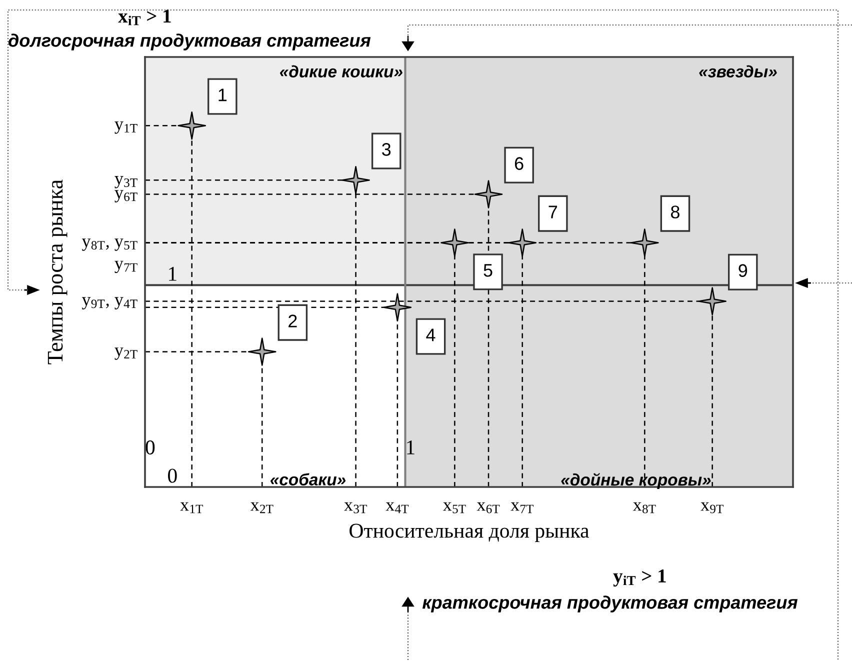  What do you see at coordinates (192, 508) in the screenshot?
I see `annotation: x$_{1T}$` at bounding box center [192, 508].